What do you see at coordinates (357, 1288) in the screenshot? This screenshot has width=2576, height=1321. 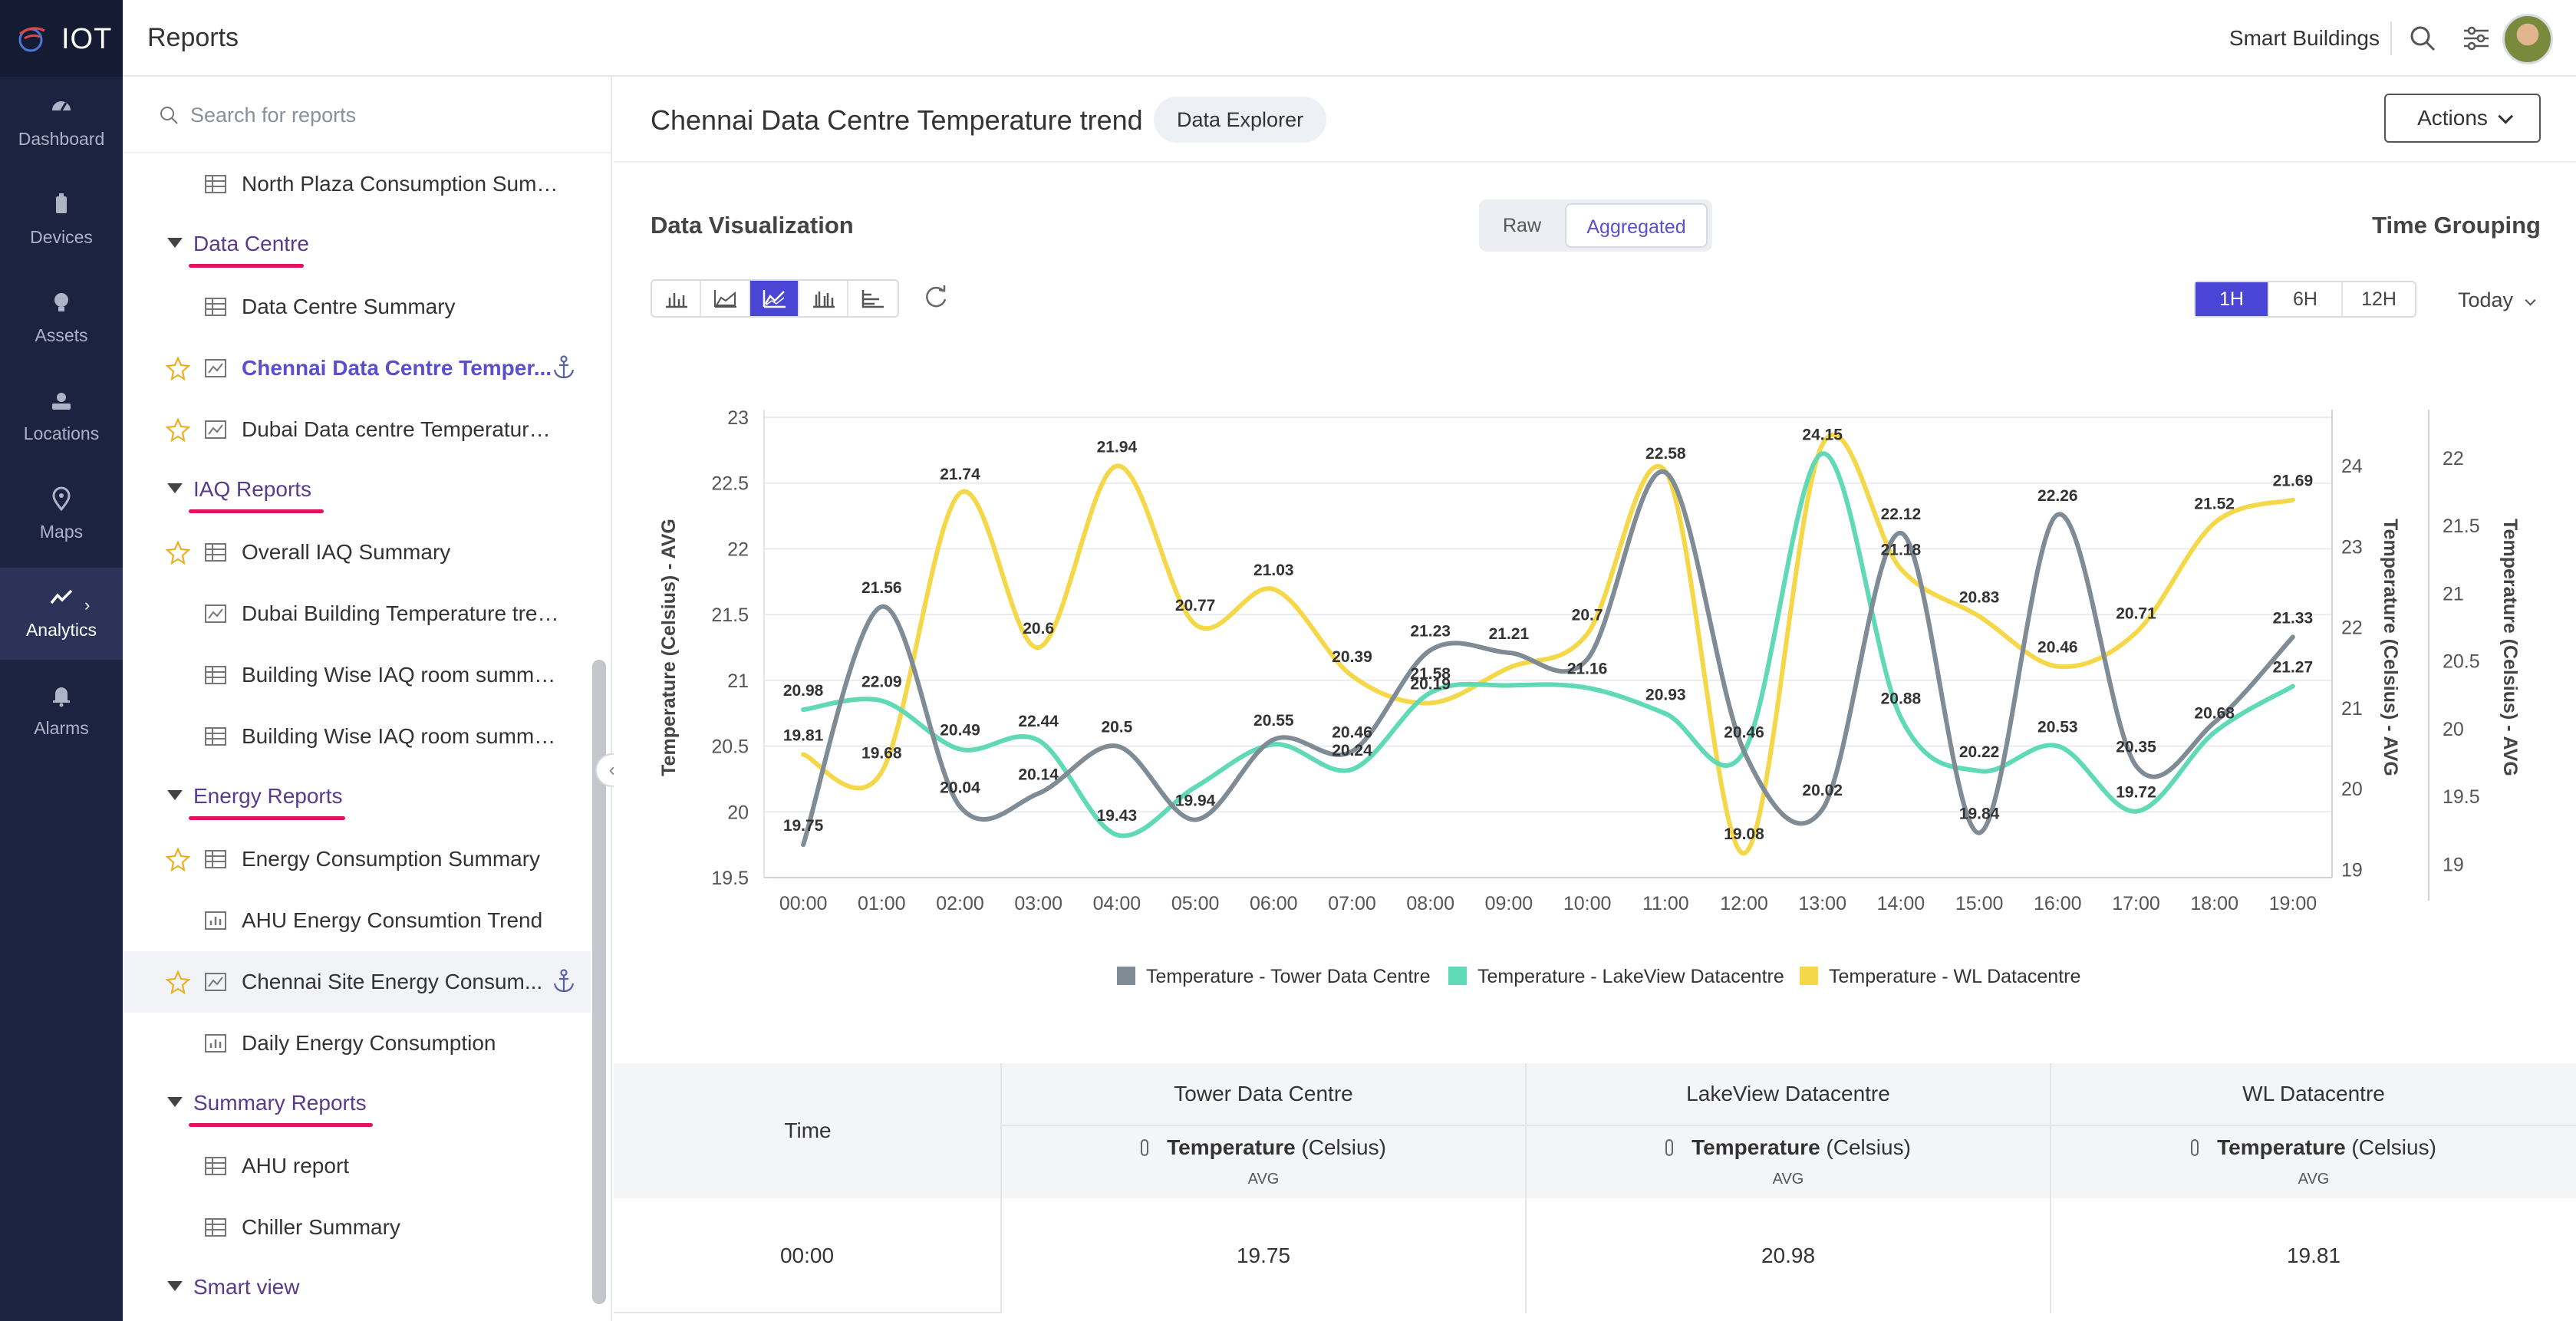 I see `report-group: Smart view` at bounding box center [357, 1288].